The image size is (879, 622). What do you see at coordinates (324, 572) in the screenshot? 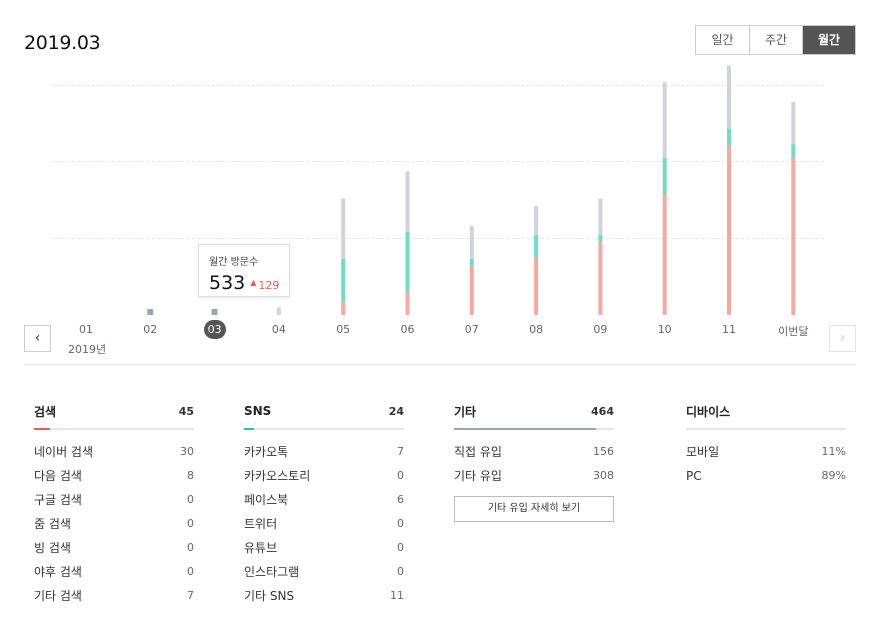
I see `list-item: 인스타그램 0` at bounding box center [324, 572].